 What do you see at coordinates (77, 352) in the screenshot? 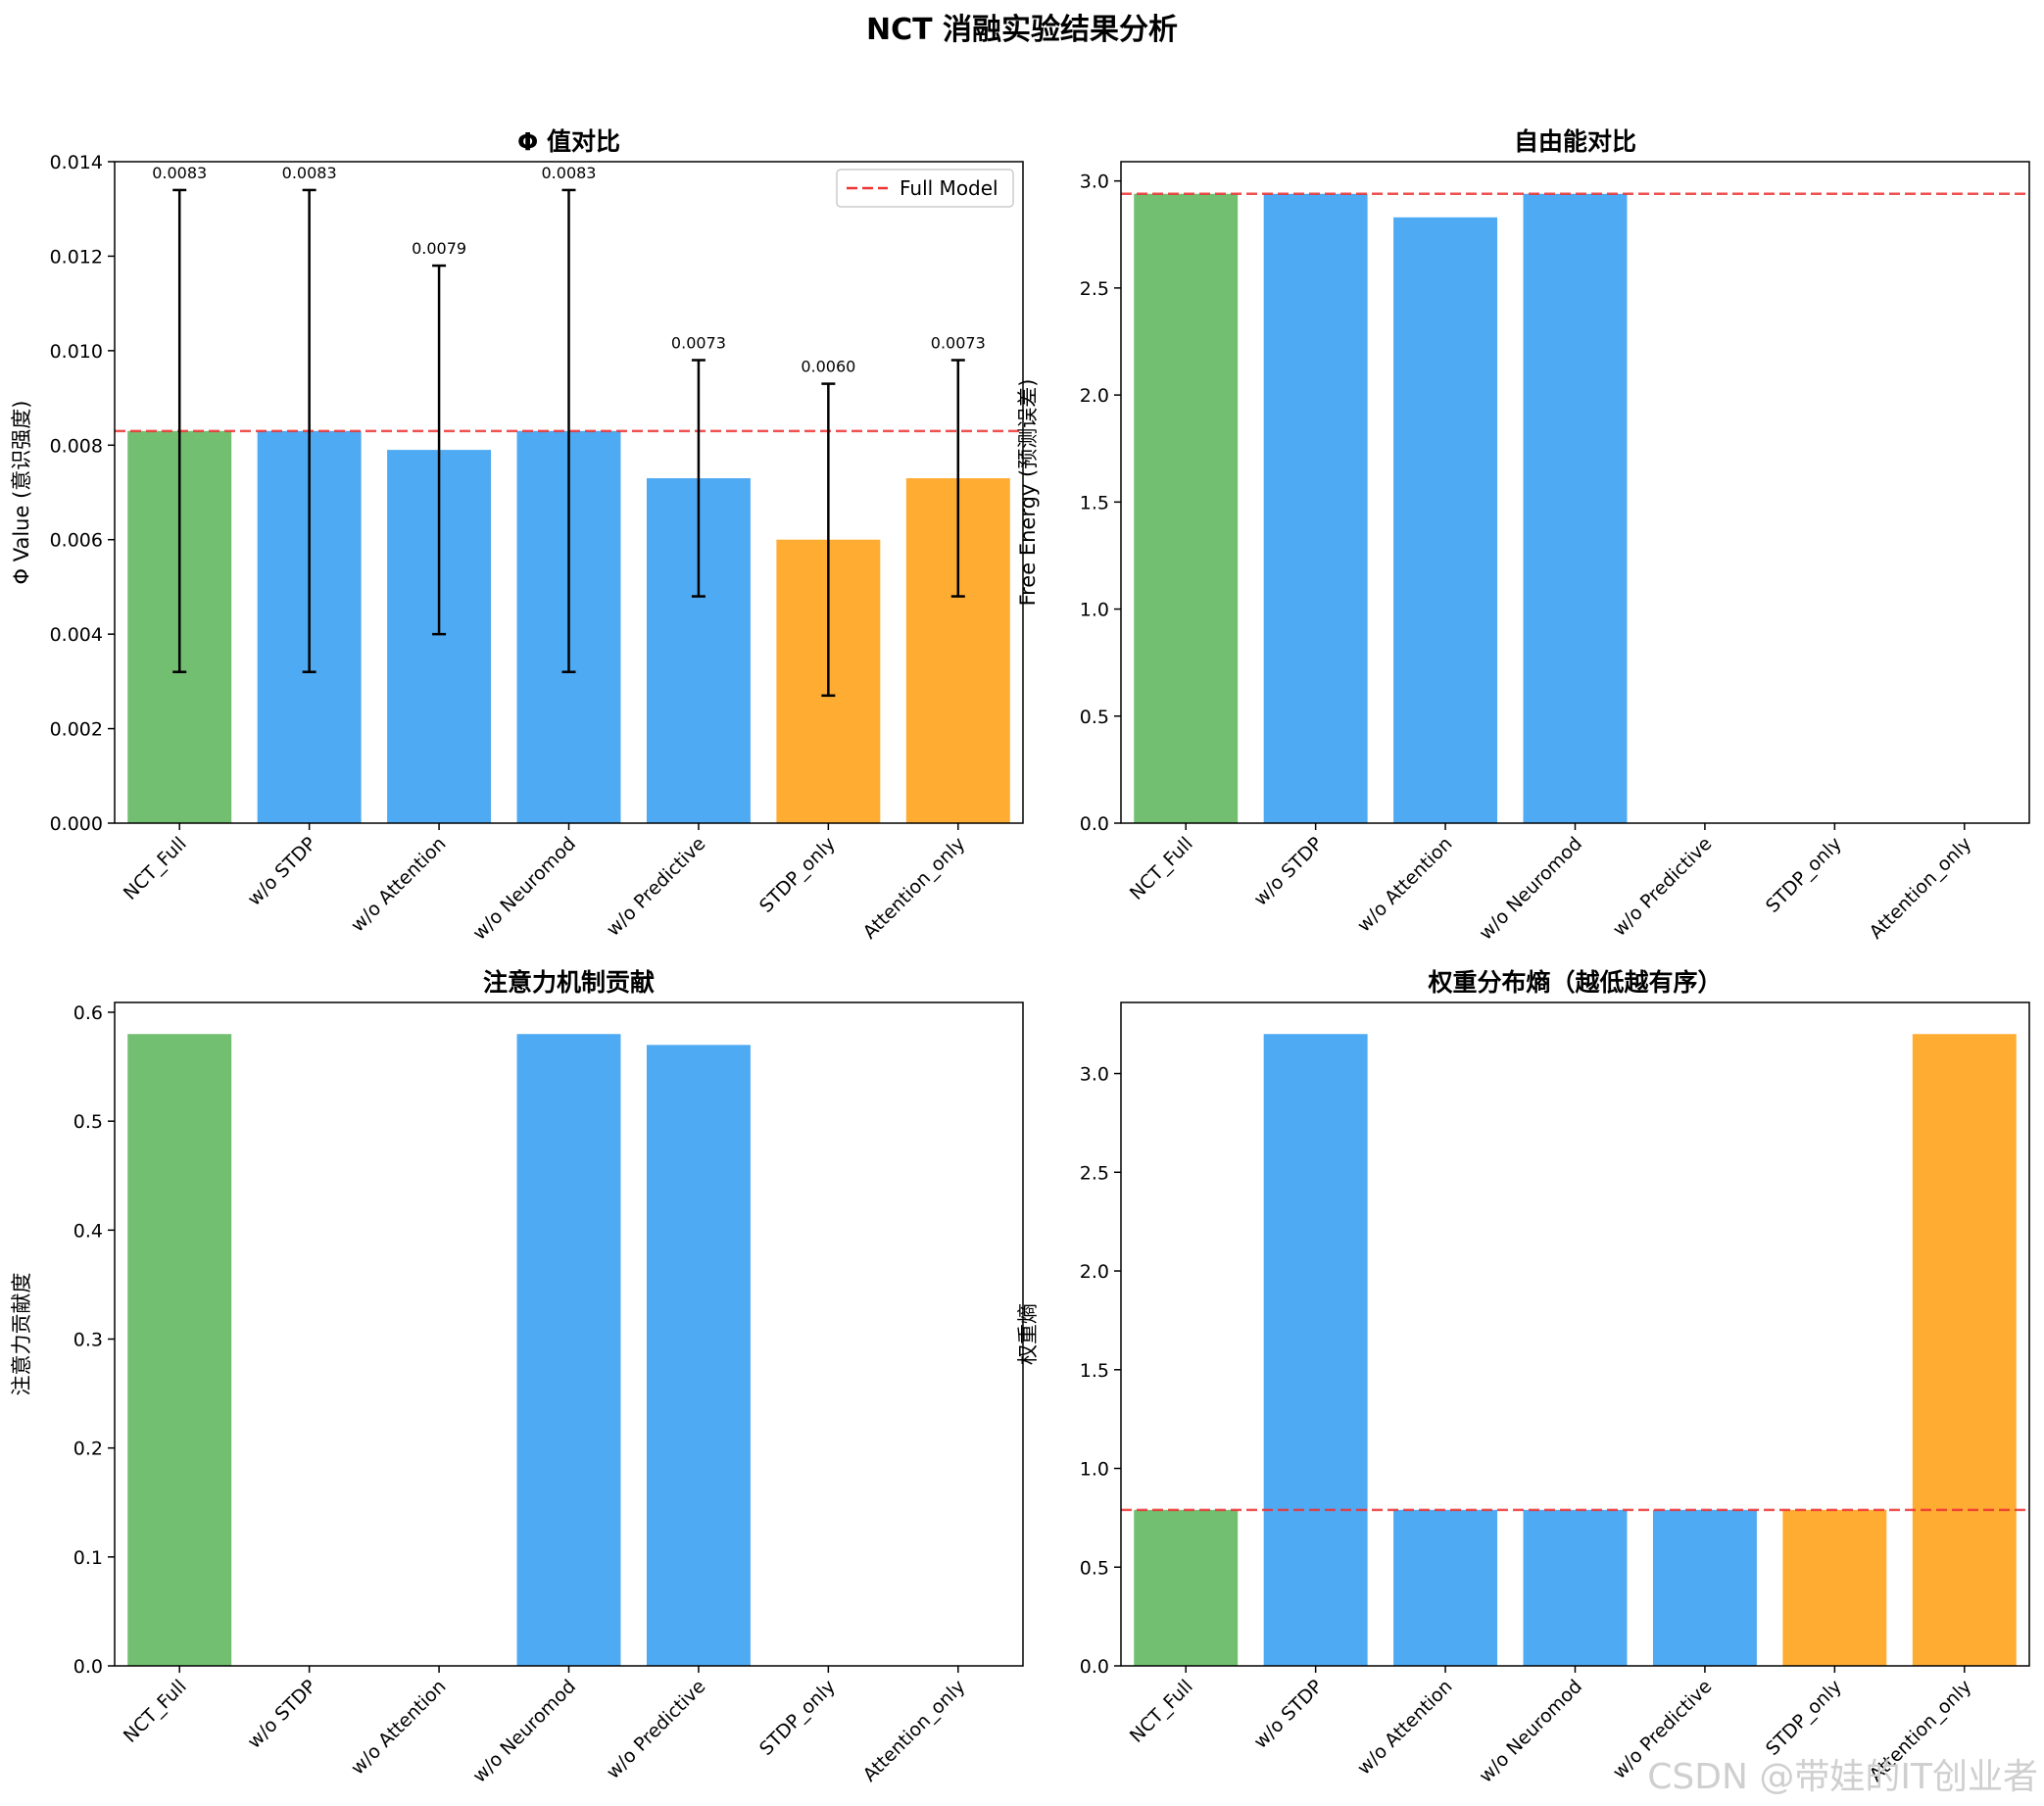
I see `y-tick-label: 0.010` at bounding box center [77, 352].